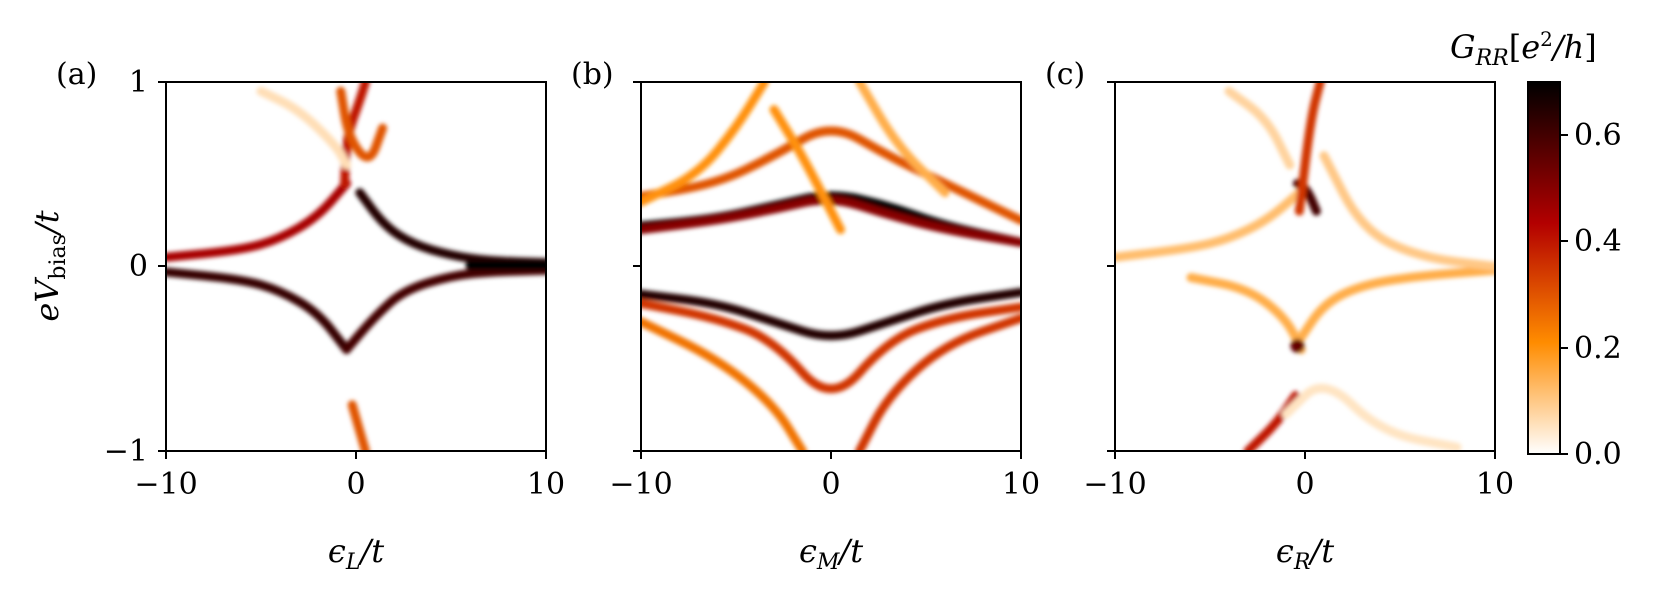 The image size is (1662, 600). What do you see at coordinates (1598, 135) in the screenshot?
I see `colorbar-tick-label: 0.6` at bounding box center [1598, 135].